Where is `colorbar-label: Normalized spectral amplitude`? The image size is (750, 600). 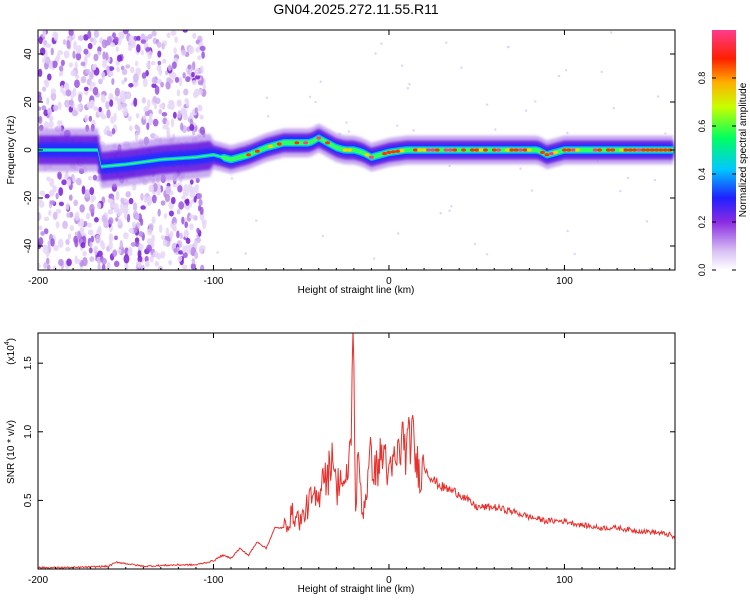 colorbar-label: Normalized spectral amplitude is located at coordinates (743, 149).